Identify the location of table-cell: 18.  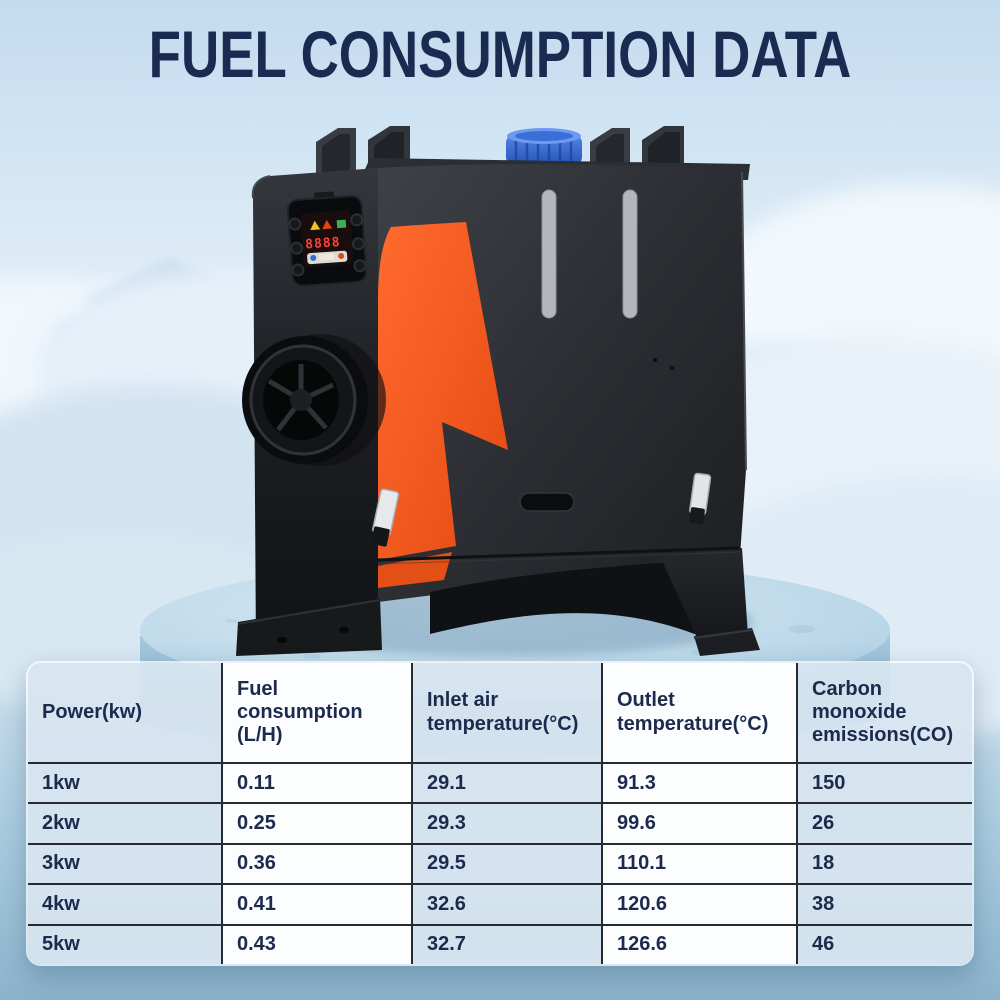
(884, 863).